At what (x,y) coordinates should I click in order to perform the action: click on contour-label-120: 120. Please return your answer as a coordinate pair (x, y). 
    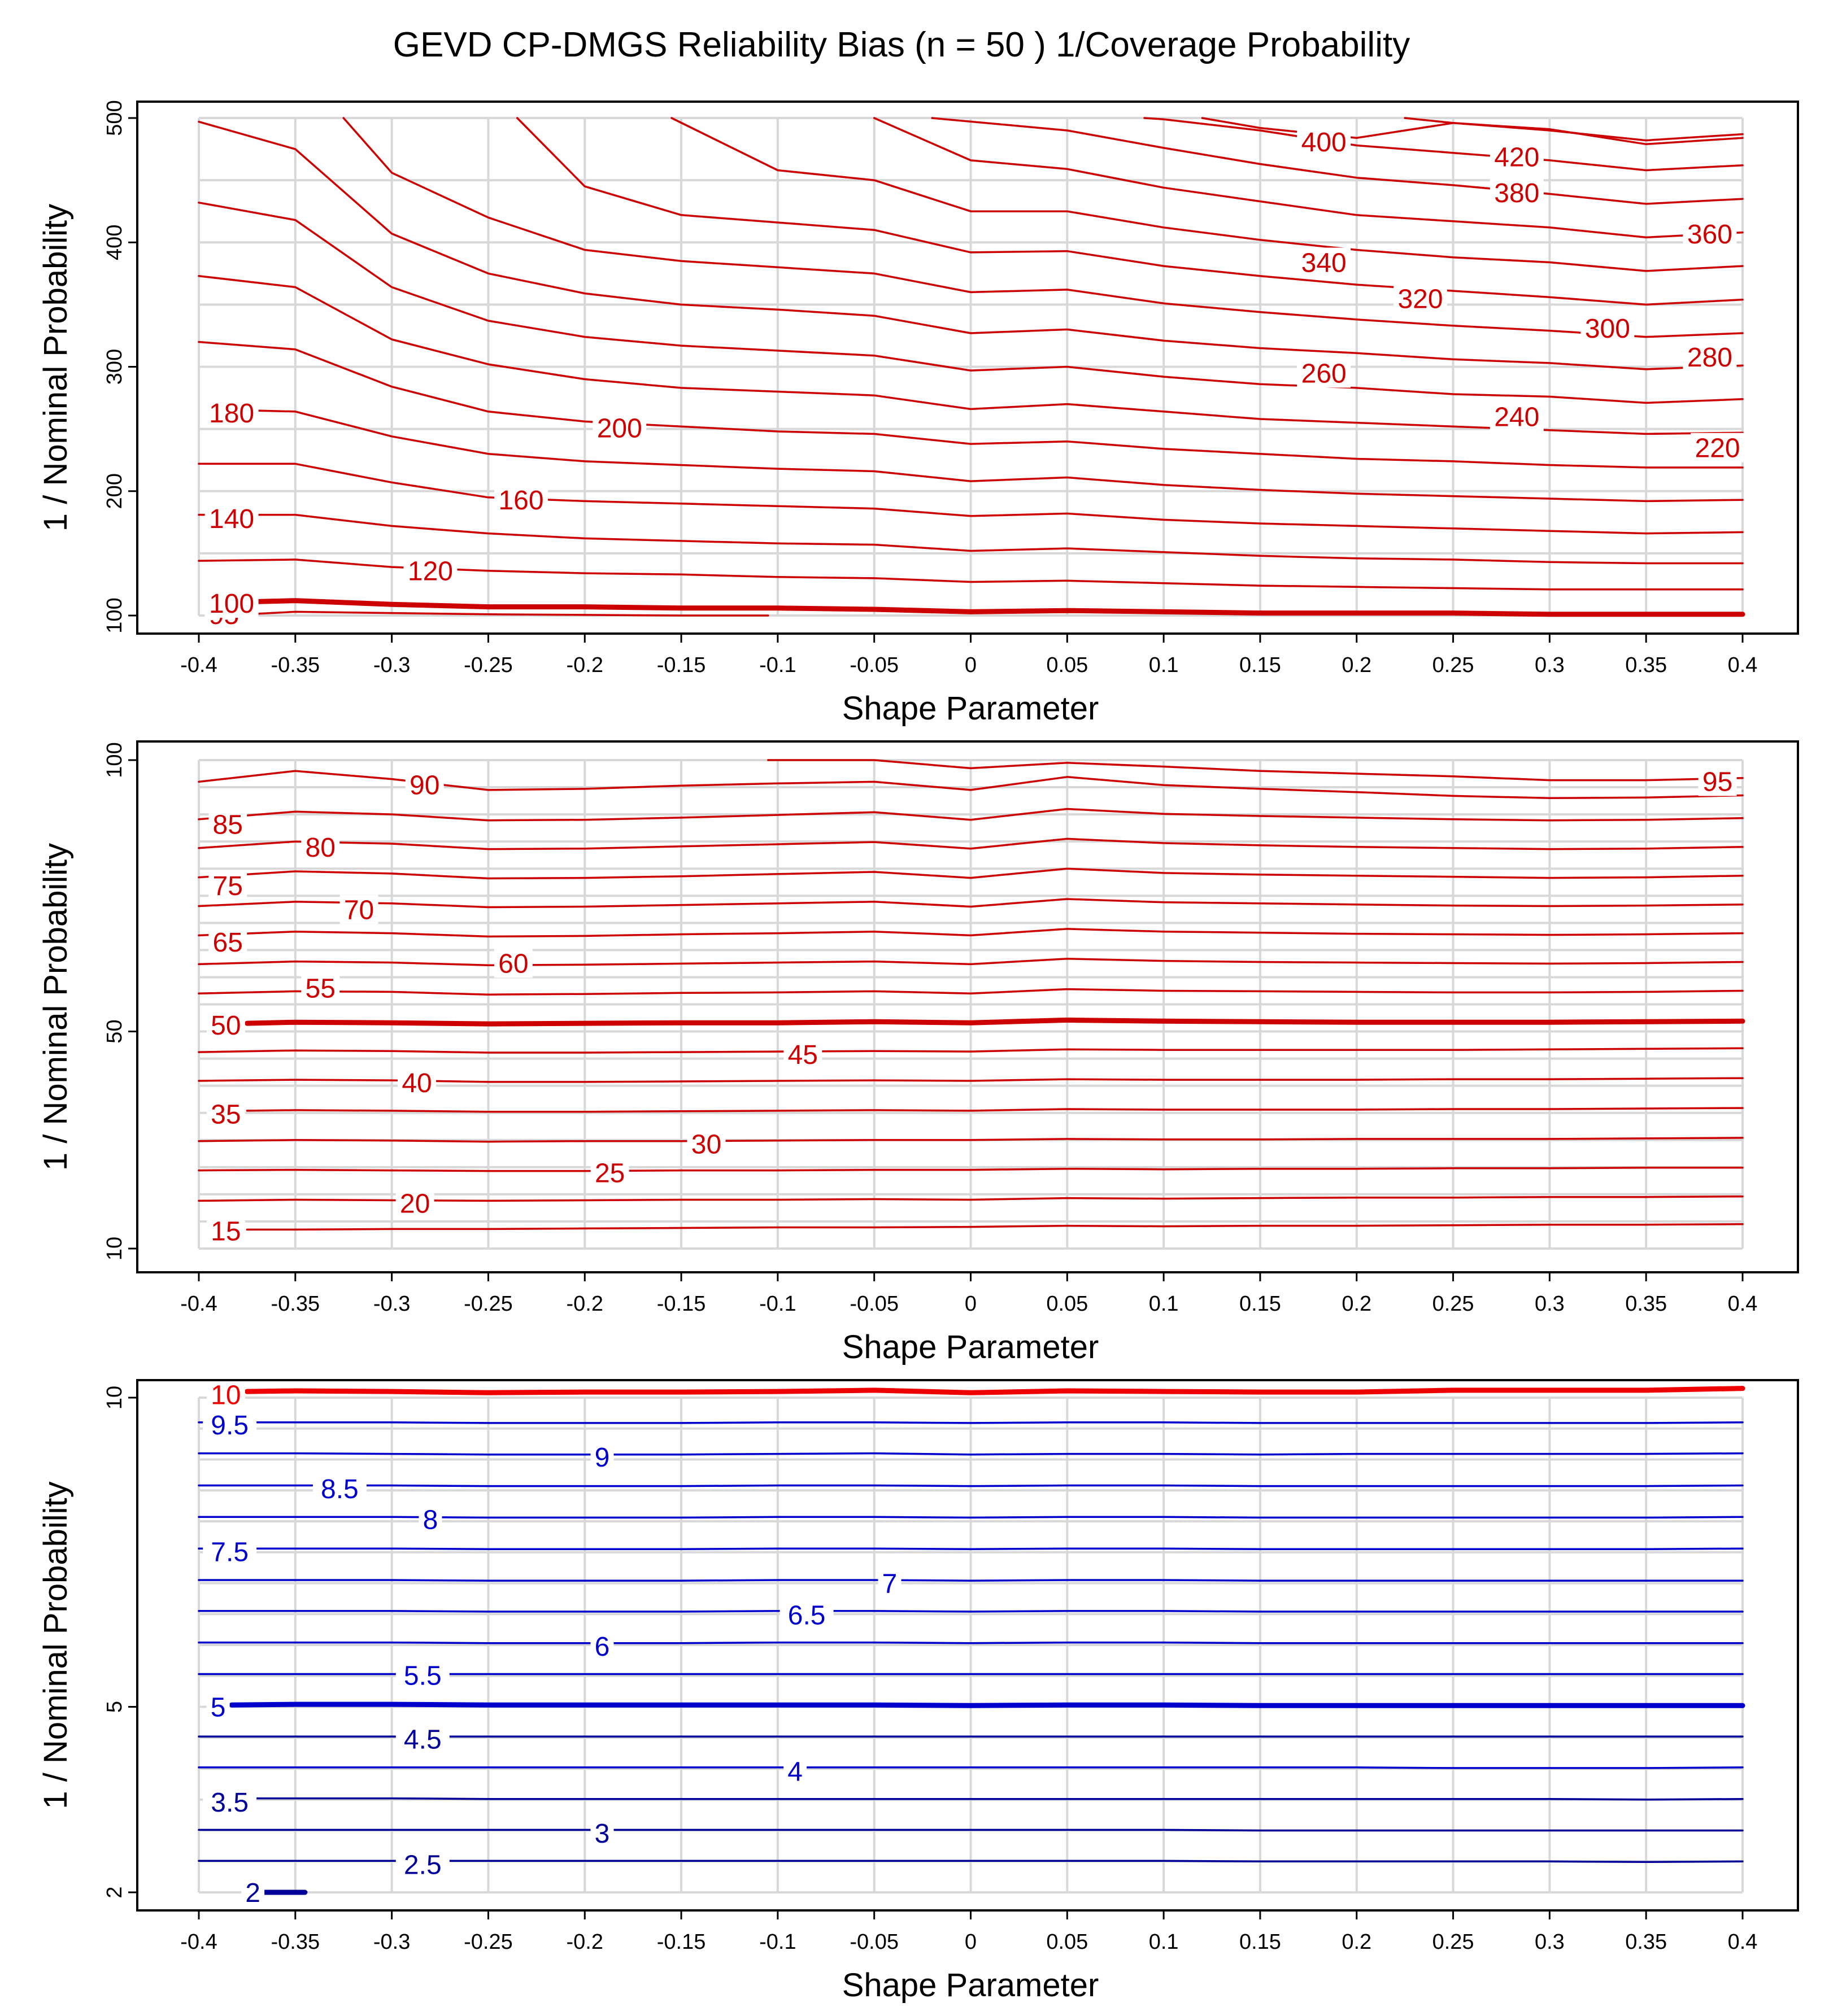
    Looking at the image, I should click on (430, 572).